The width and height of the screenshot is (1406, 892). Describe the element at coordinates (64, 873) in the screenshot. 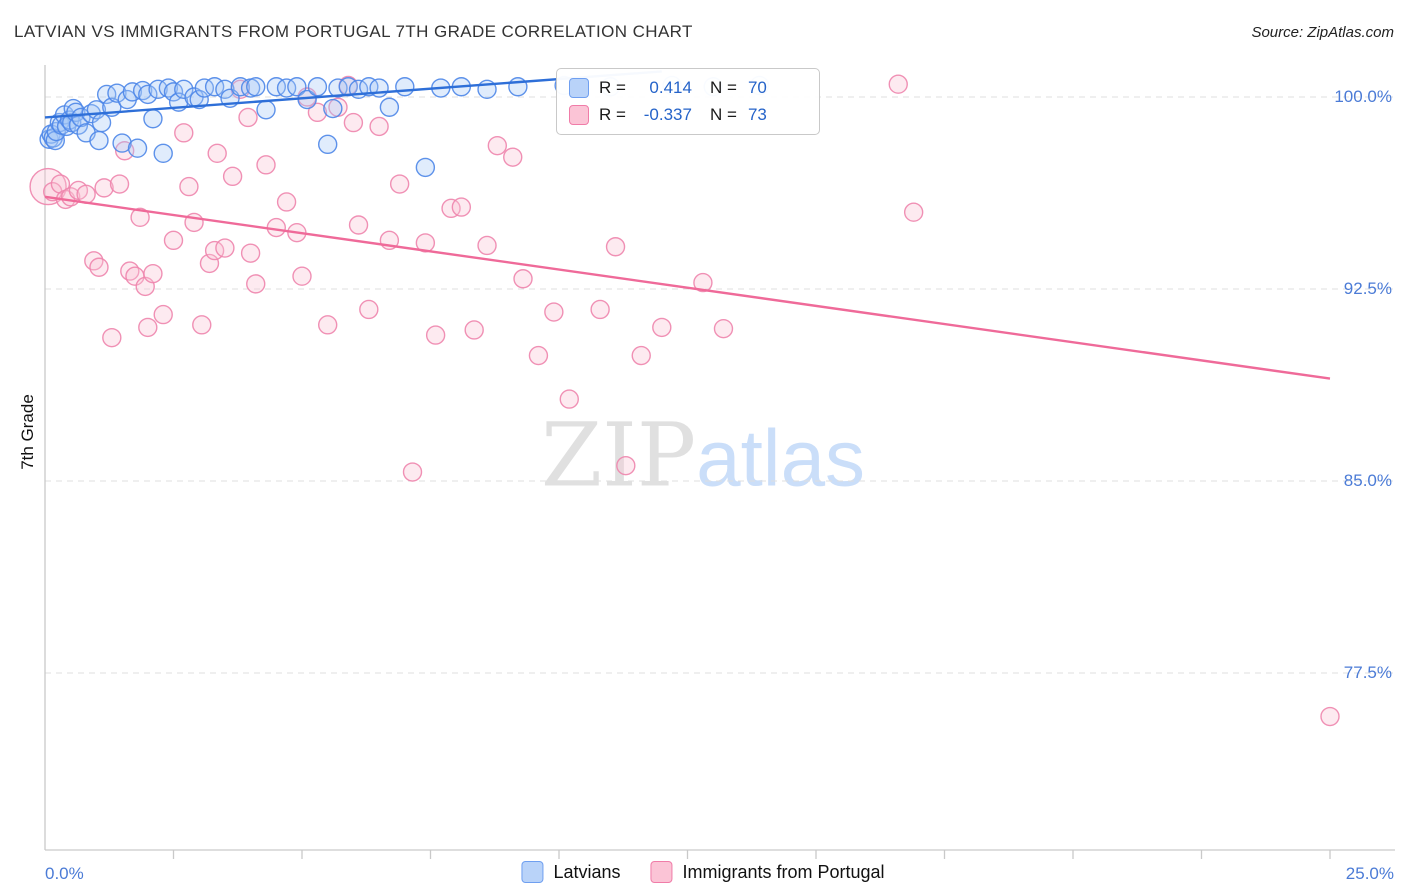

I see `x-axis-min-label: 0.0%` at that location.